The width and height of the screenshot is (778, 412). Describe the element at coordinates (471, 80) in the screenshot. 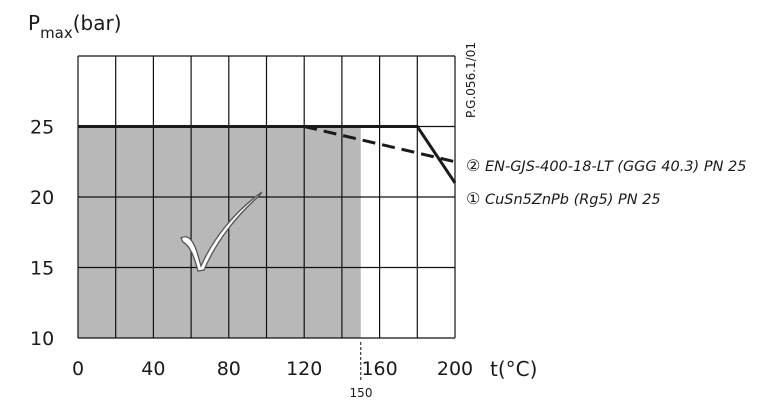

I see `doc-code: P.G.056.1/01` at that location.